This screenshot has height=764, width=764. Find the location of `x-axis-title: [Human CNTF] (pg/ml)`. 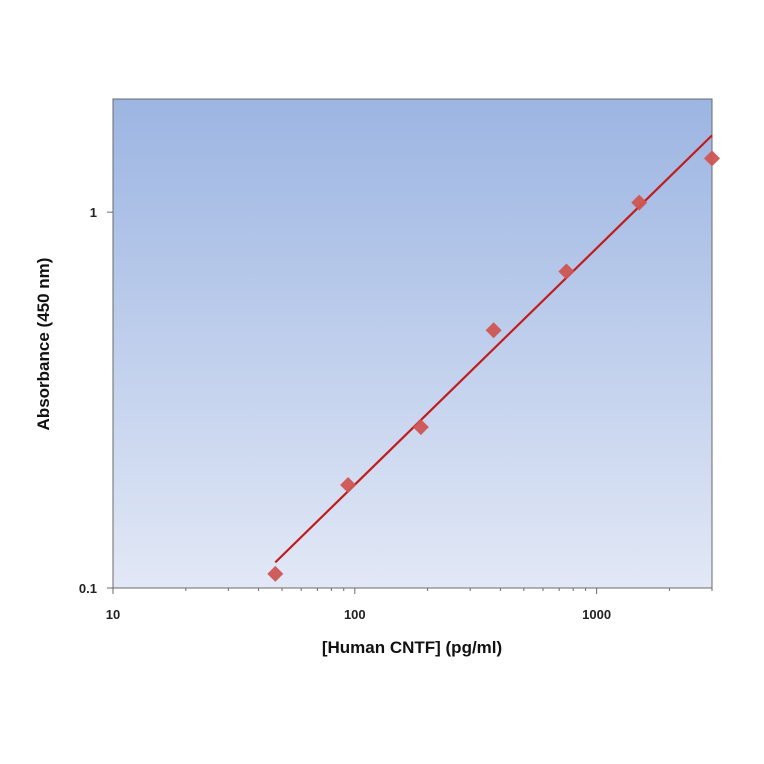

x-axis-title: [Human CNTF] (pg/ml) is located at coordinates (412, 647).